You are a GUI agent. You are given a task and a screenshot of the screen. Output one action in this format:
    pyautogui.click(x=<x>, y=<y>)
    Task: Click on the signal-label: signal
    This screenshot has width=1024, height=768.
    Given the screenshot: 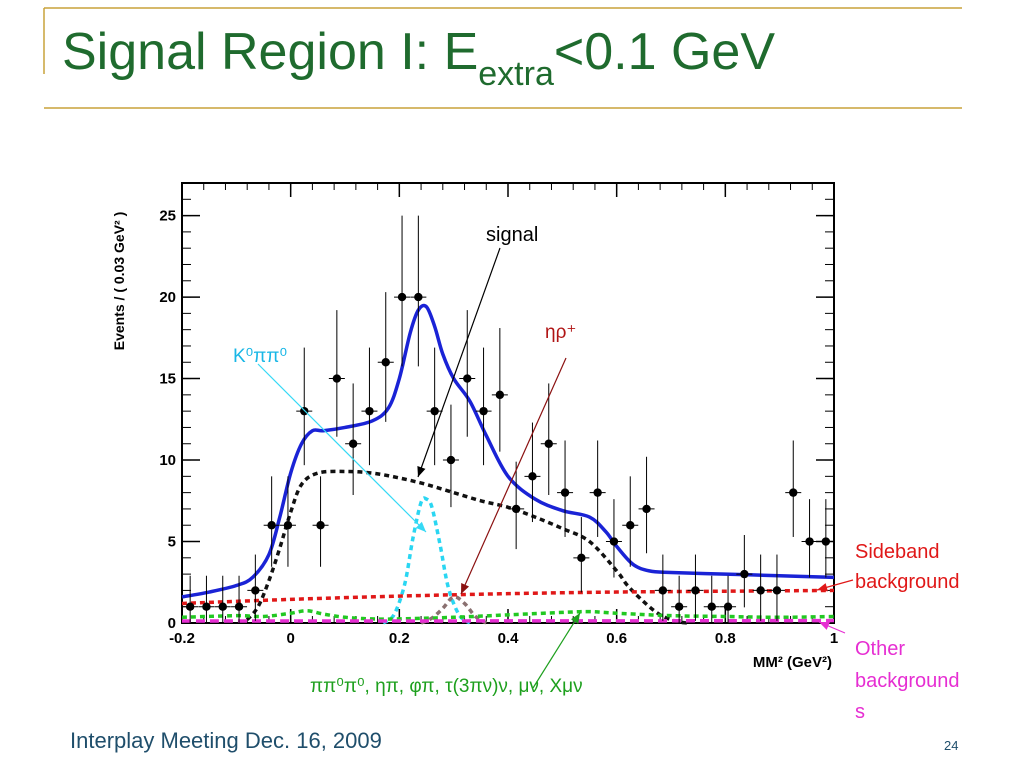 What is the action you would take?
    pyautogui.click(x=512, y=235)
    